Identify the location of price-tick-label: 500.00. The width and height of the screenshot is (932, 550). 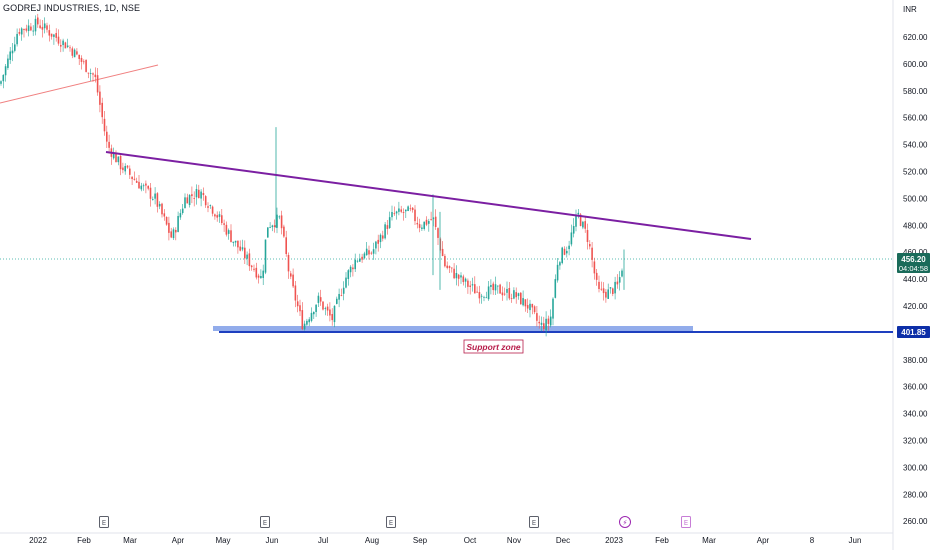
(915, 198).